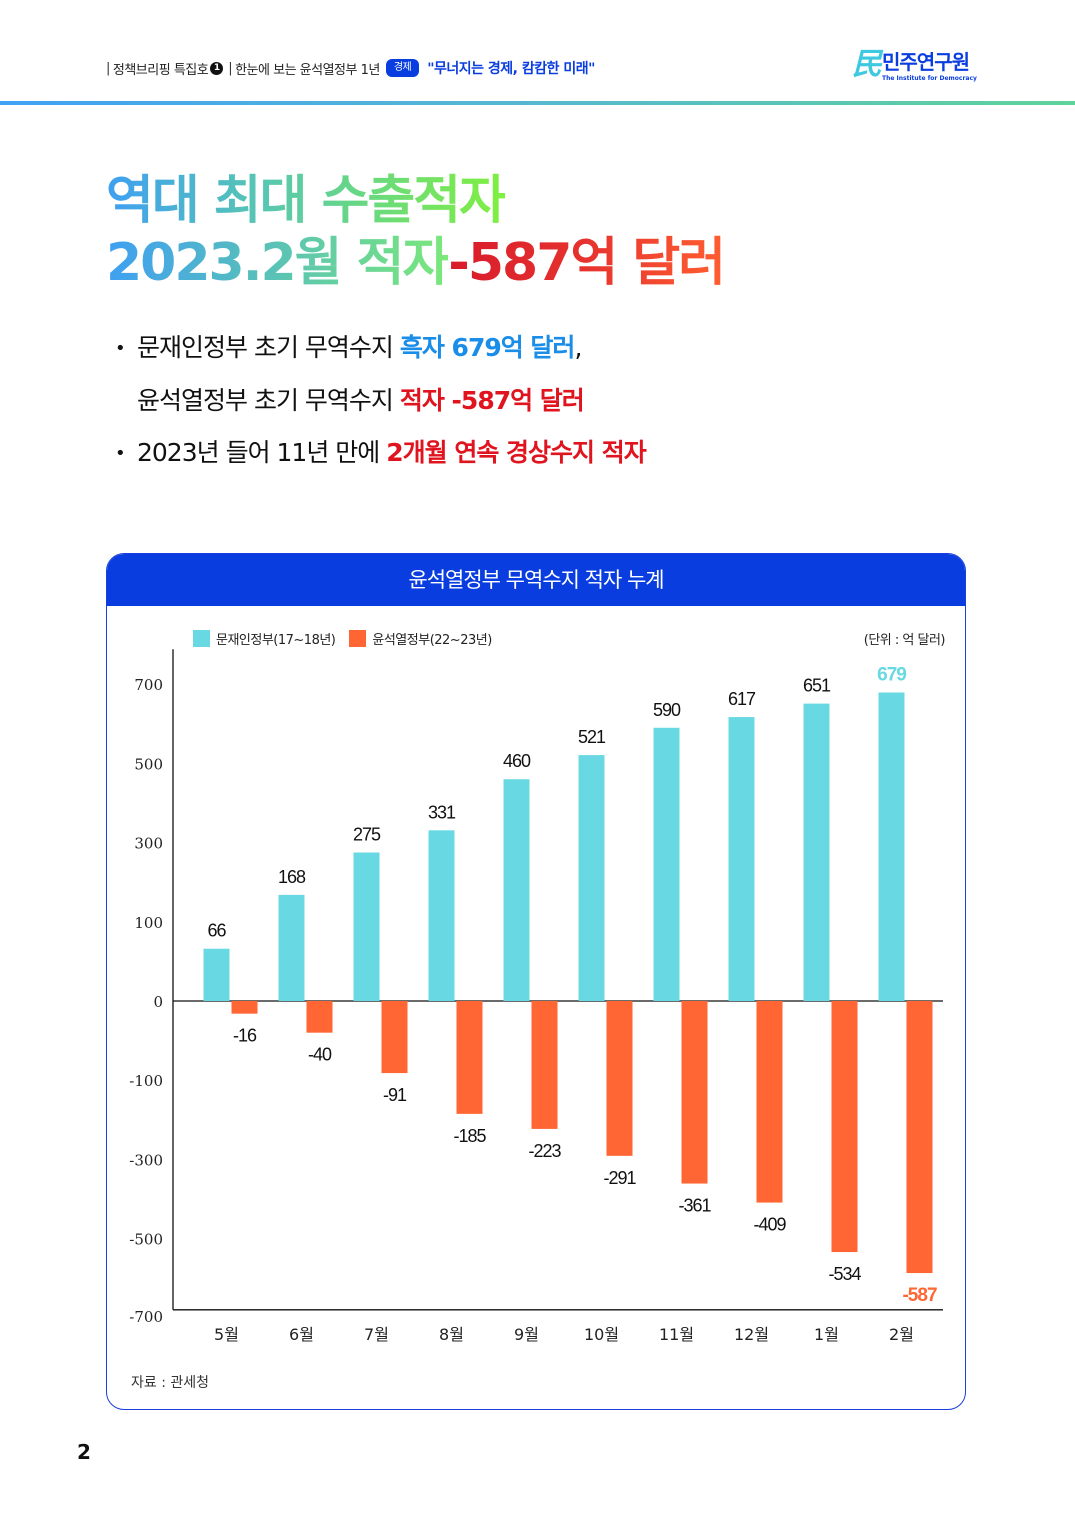  Describe the element at coordinates (904, 640) in the screenshot. I see `unit-label: (단위 : 억 달러)` at that location.